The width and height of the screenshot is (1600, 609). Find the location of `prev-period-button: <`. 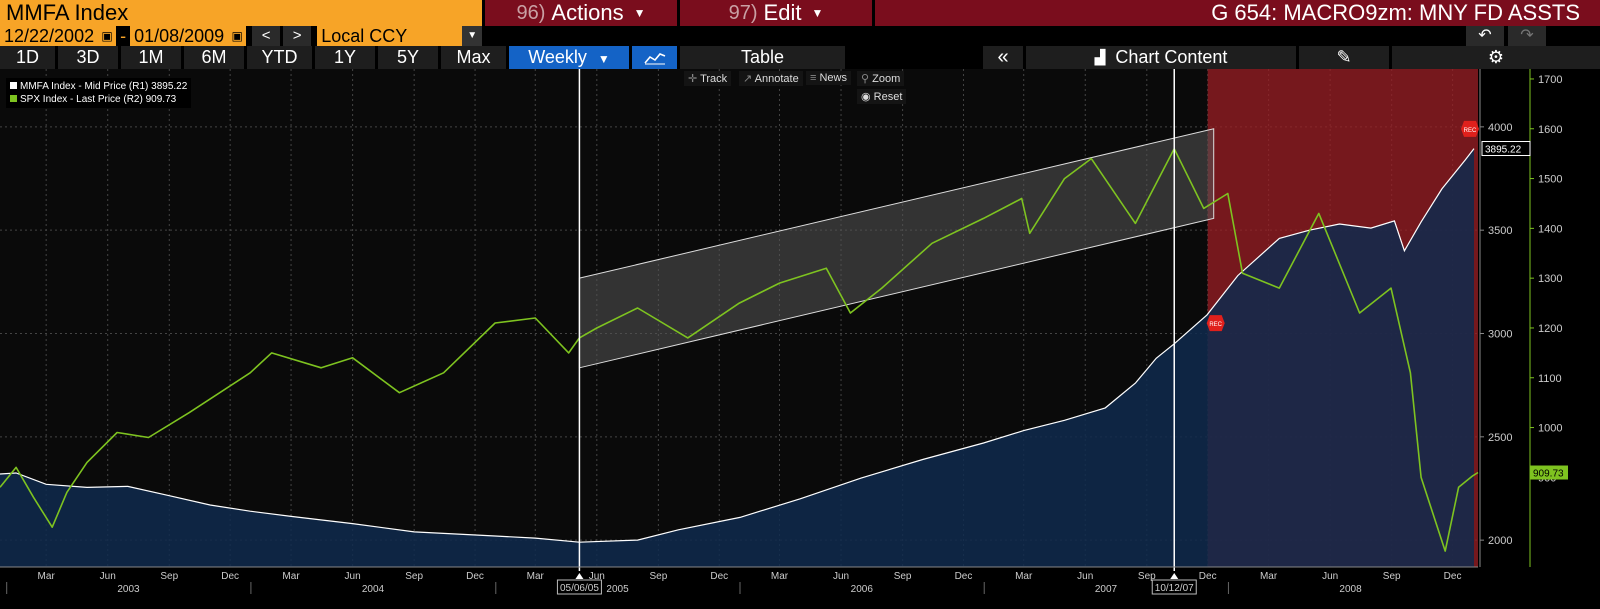

prev-period-button: < is located at coordinates (266, 36).